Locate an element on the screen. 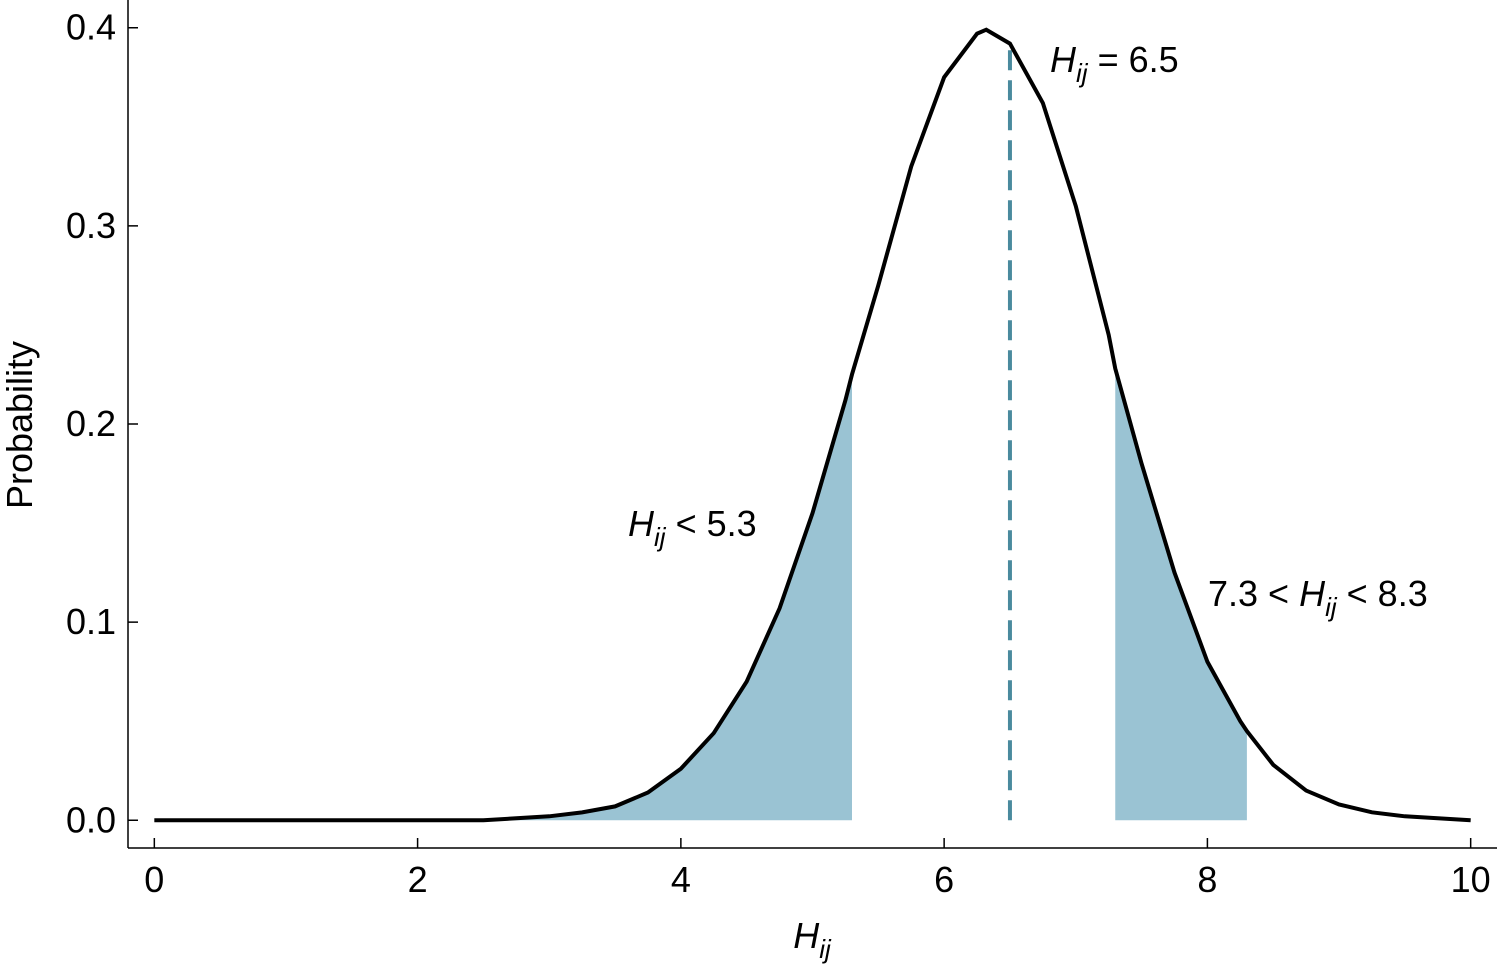  annotation: Hij = 6.5 is located at coordinates (1114, 63).